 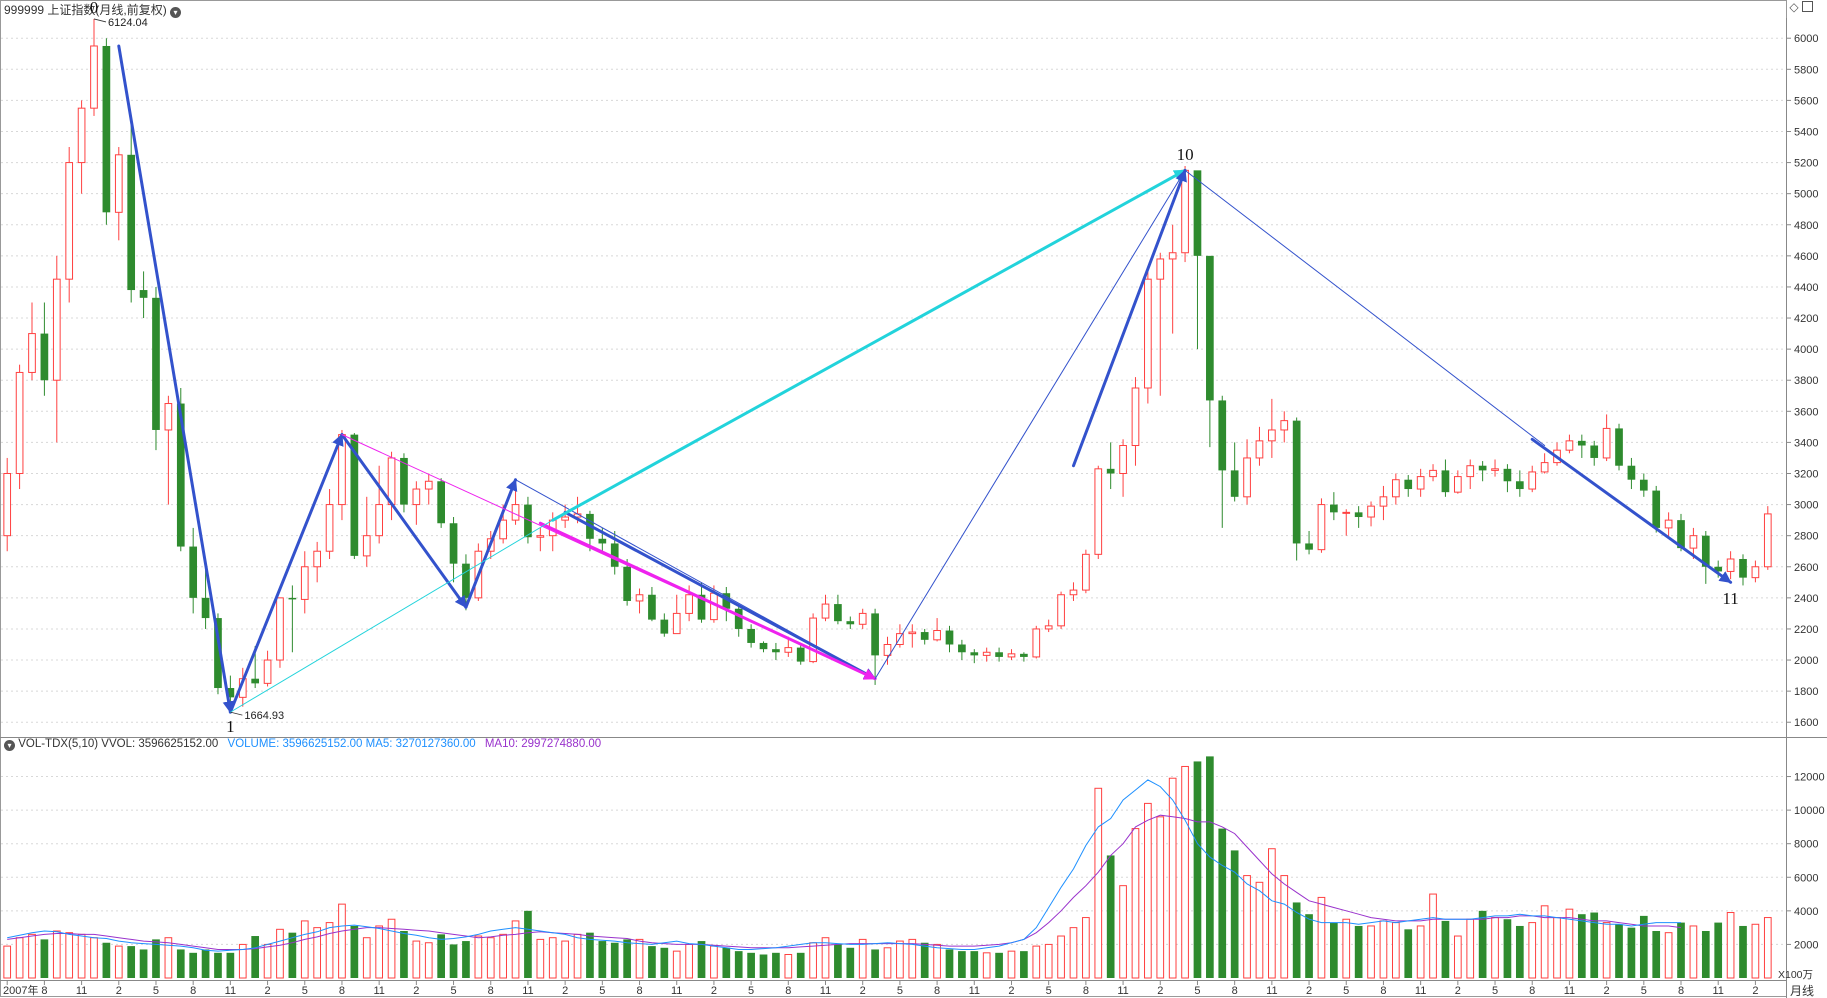 What do you see at coordinates (420, 744) in the screenshot?
I see `ma5-value: MA5: 3270127360.00` at bounding box center [420, 744].